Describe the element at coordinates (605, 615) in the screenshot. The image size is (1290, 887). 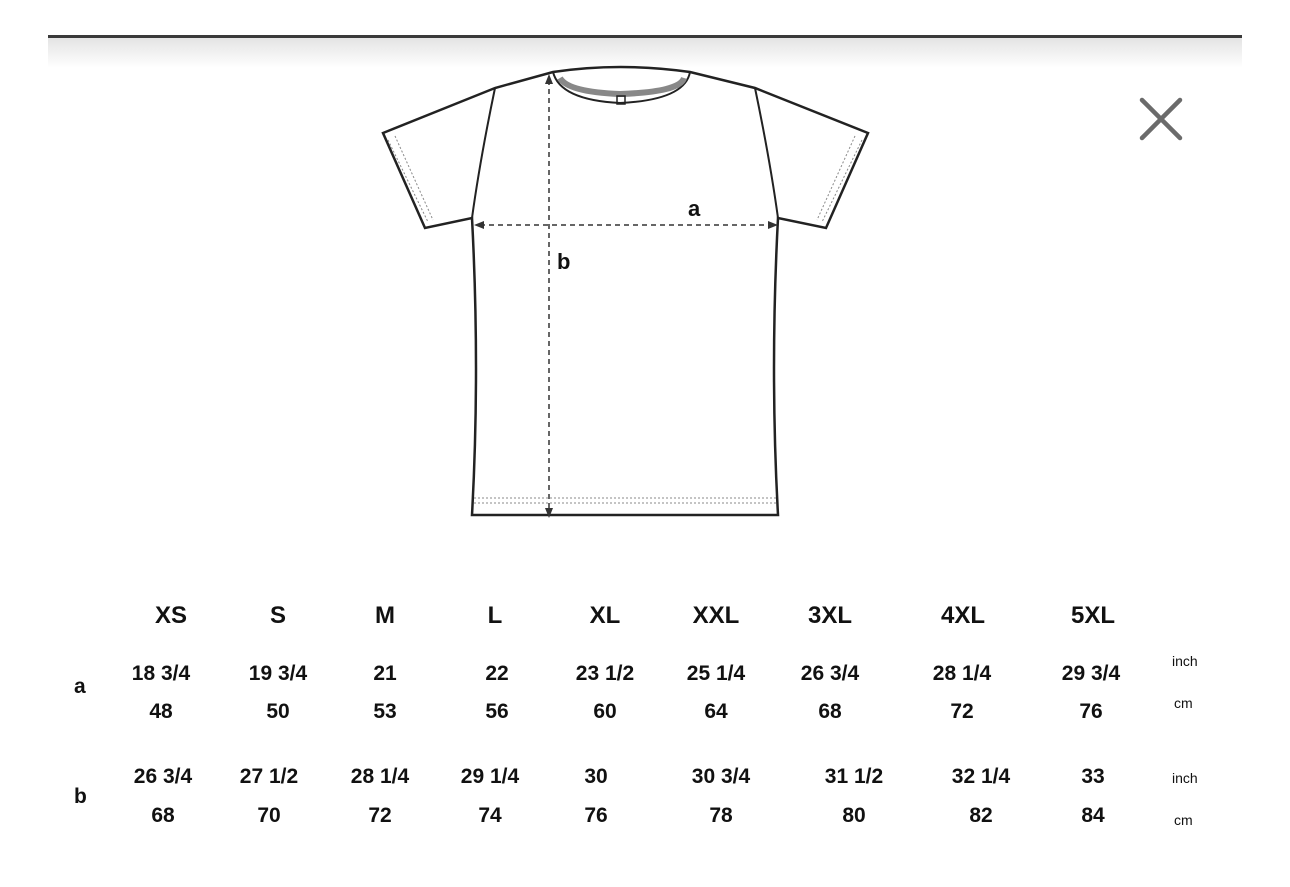
I see `size-header: XL` at that location.